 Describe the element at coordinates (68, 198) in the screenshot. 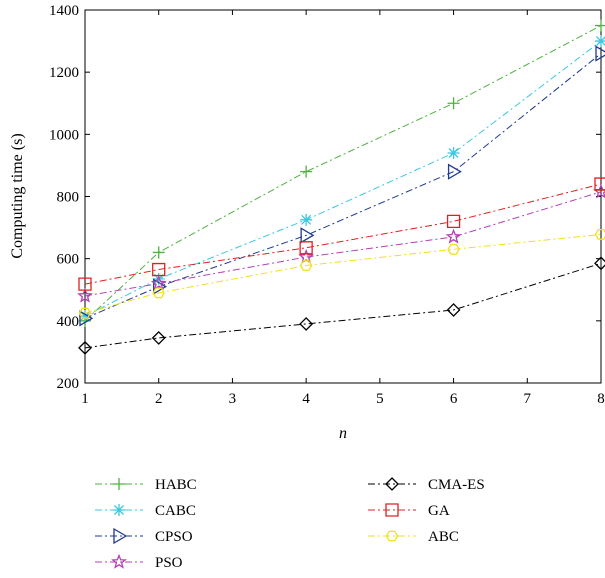

I see `y-tick-label: 800` at that location.